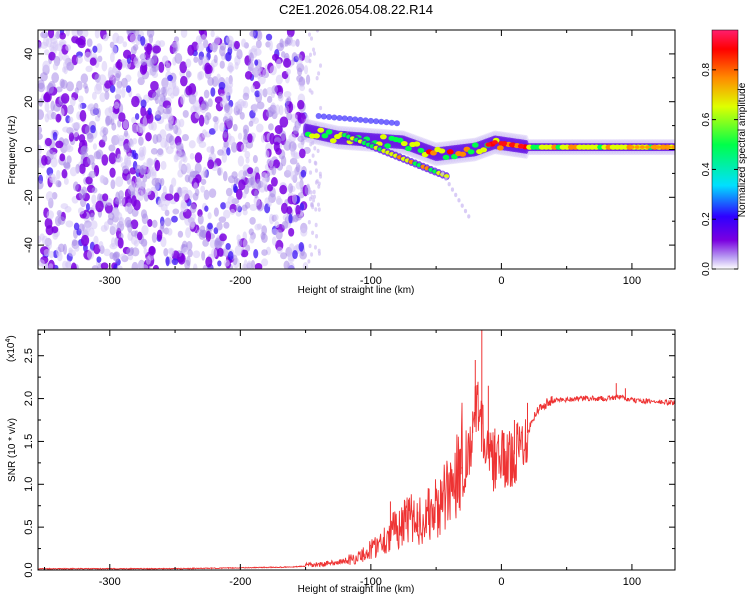  What do you see at coordinates (110, 582) in the screenshot?
I see `snr-x-tick-label: -300` at bounding box center [110, 582].